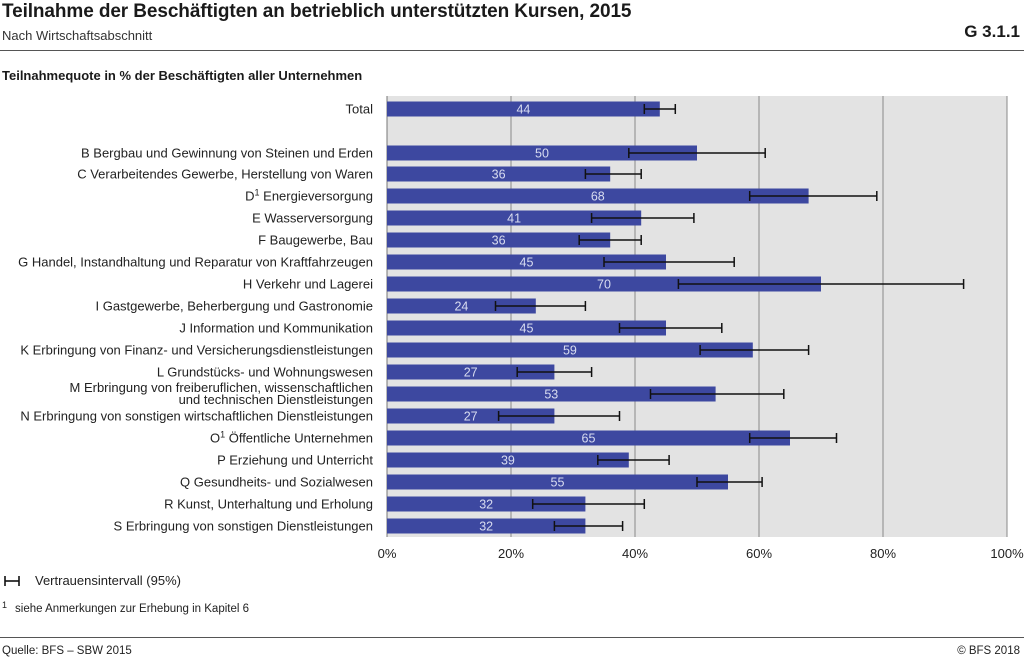  Describe the element at coordinates (77, 35) in the screenshot. I see `chart-subtitle: Nach Wirtschaftsabschnitt` at that location.